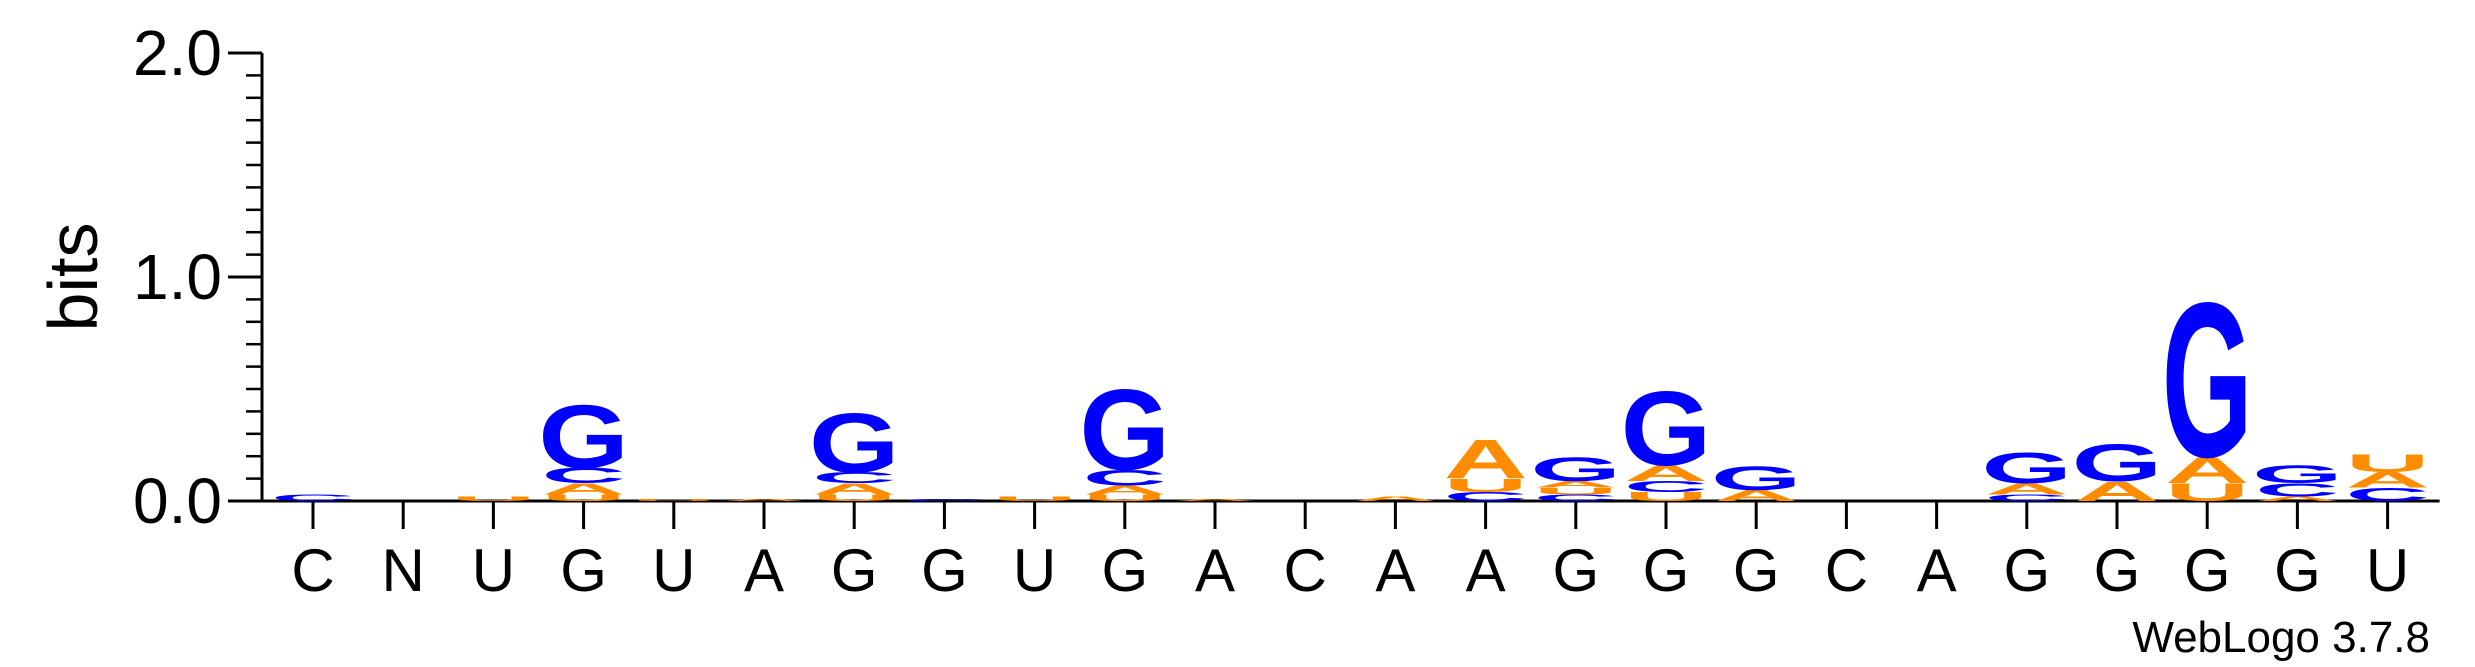 The width and height of the screenshot is (2475, 667). I want to click on position-label: N, so click(403, 570).